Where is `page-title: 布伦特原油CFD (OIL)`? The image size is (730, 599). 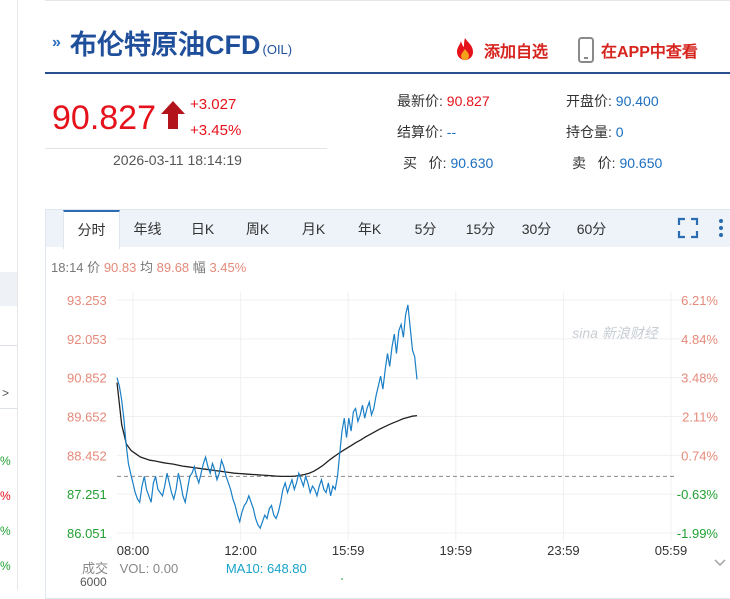
page-title: 布伦特原油CFD (OIL) is located at coordinates (181, 47).